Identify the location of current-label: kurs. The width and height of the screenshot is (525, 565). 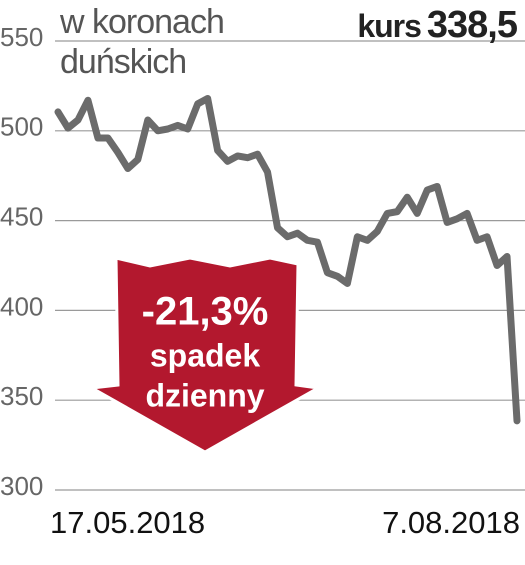
(389, 26).